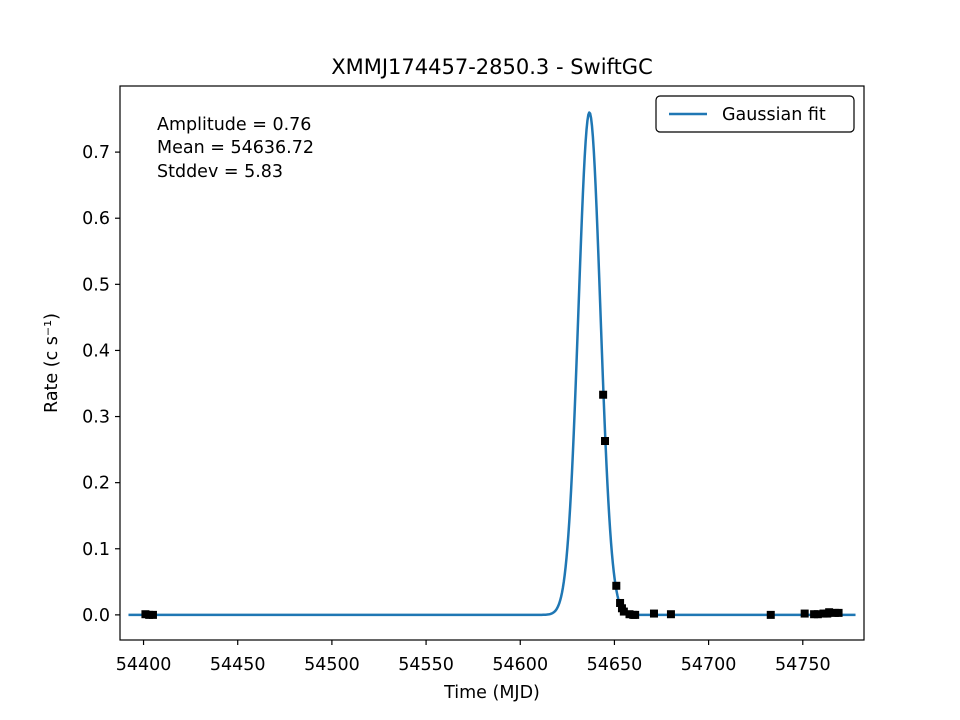  What do you see at coordinates (101, 384) in the screenshot?
I see `y-axis-ticks: 0.0 0.1 0.2 0.3 0.4 0.5 0.6 0.7` at bounding box center [101, 384].